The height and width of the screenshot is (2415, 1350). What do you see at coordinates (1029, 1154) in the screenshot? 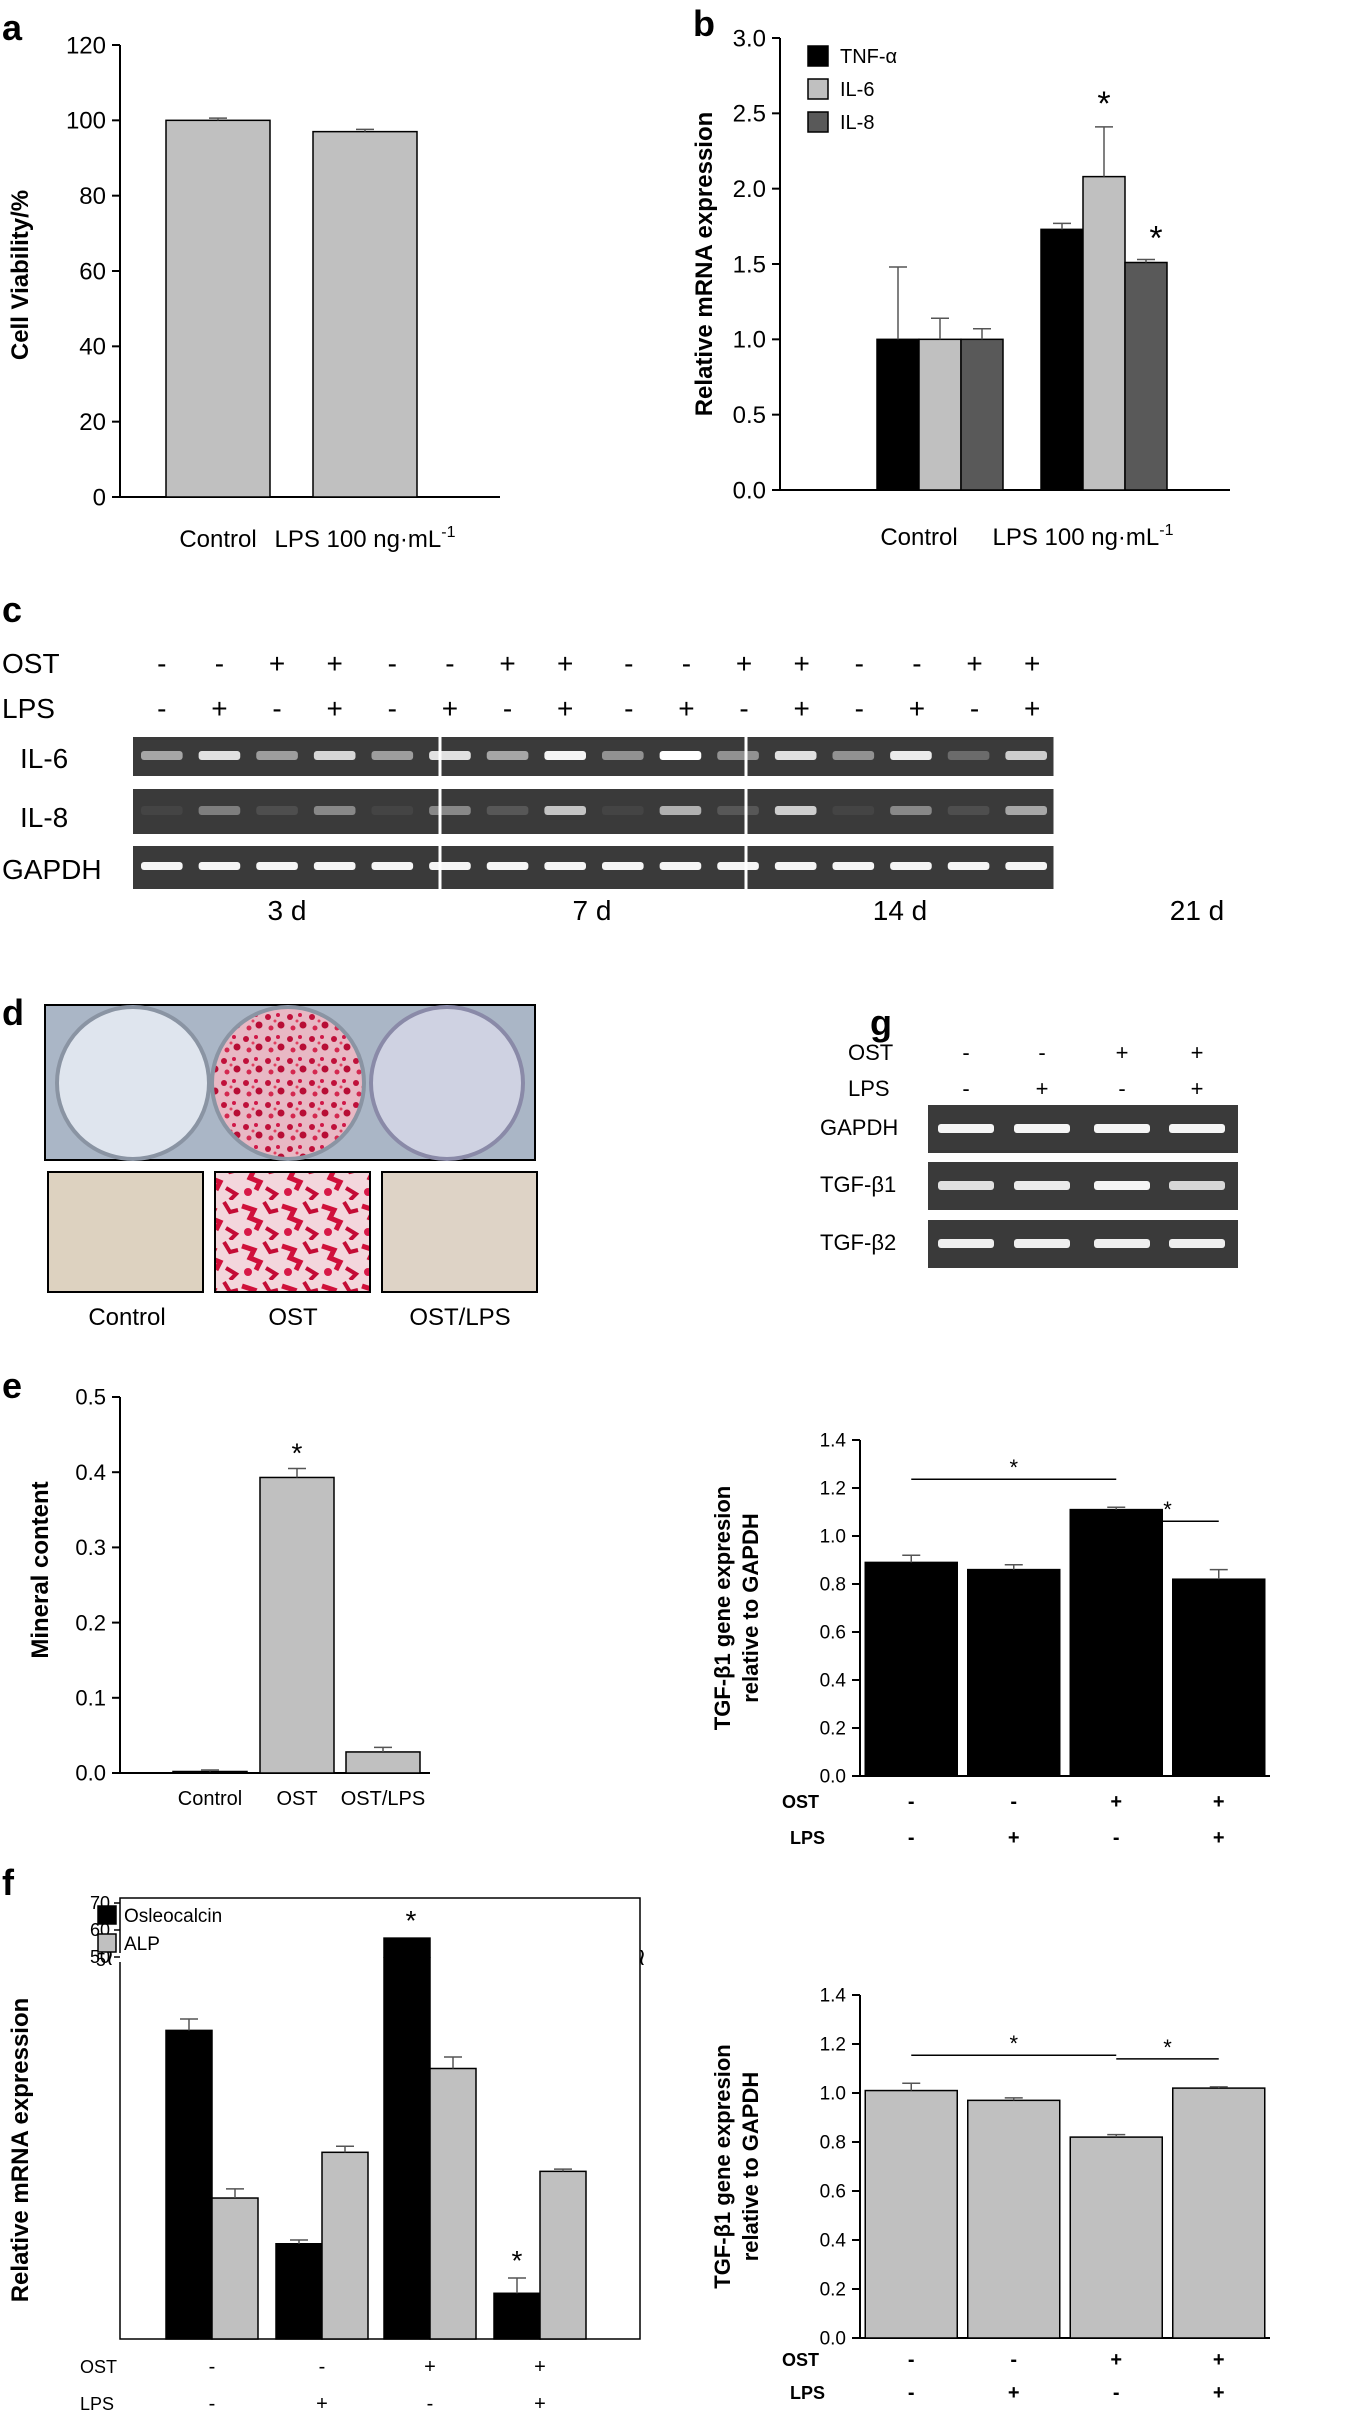
I see `gel-panel-g: OST LPS - - - + + - + + GAPDH TGF-β1 TGF-β2` at bounding box center [1029, 1154].